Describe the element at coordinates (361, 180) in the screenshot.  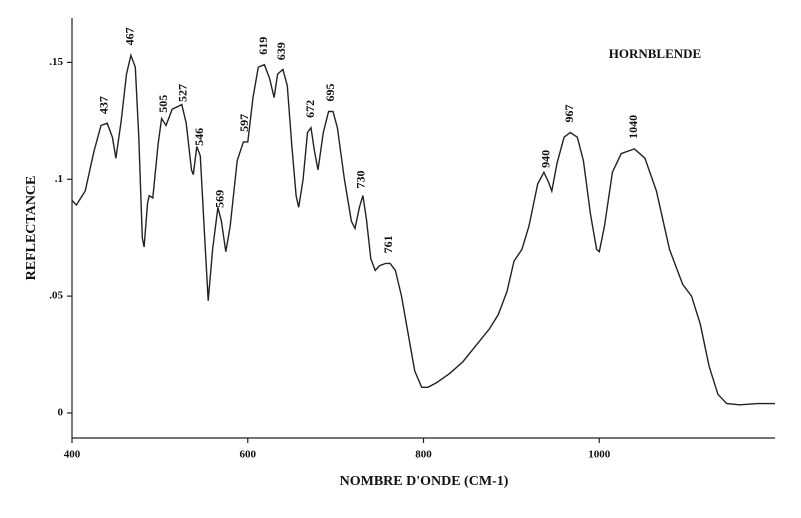
I see `peak-label: 730` at that location.